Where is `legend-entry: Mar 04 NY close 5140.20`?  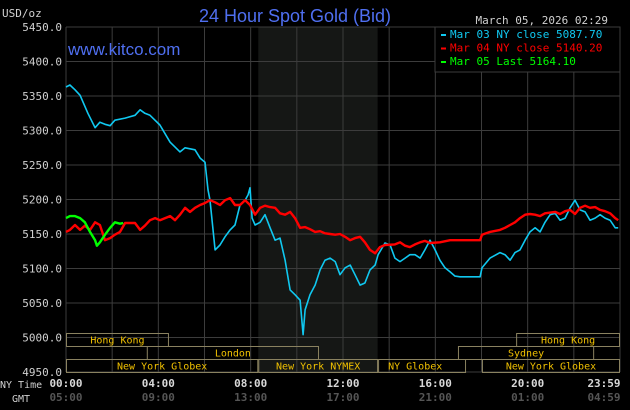 legend-entry: Mar 04 NY close 5140.20 is located at coordinates (526, 48).